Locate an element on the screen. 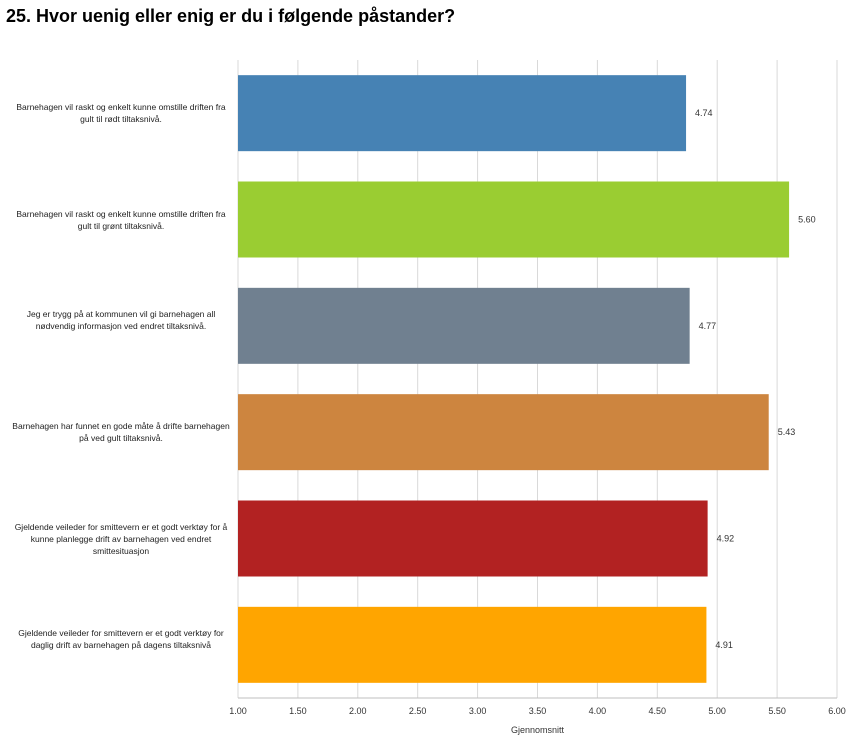 This screenshot has height=741, width=850. x-tick-label: 2.50 is located at coordinates (418, 711).